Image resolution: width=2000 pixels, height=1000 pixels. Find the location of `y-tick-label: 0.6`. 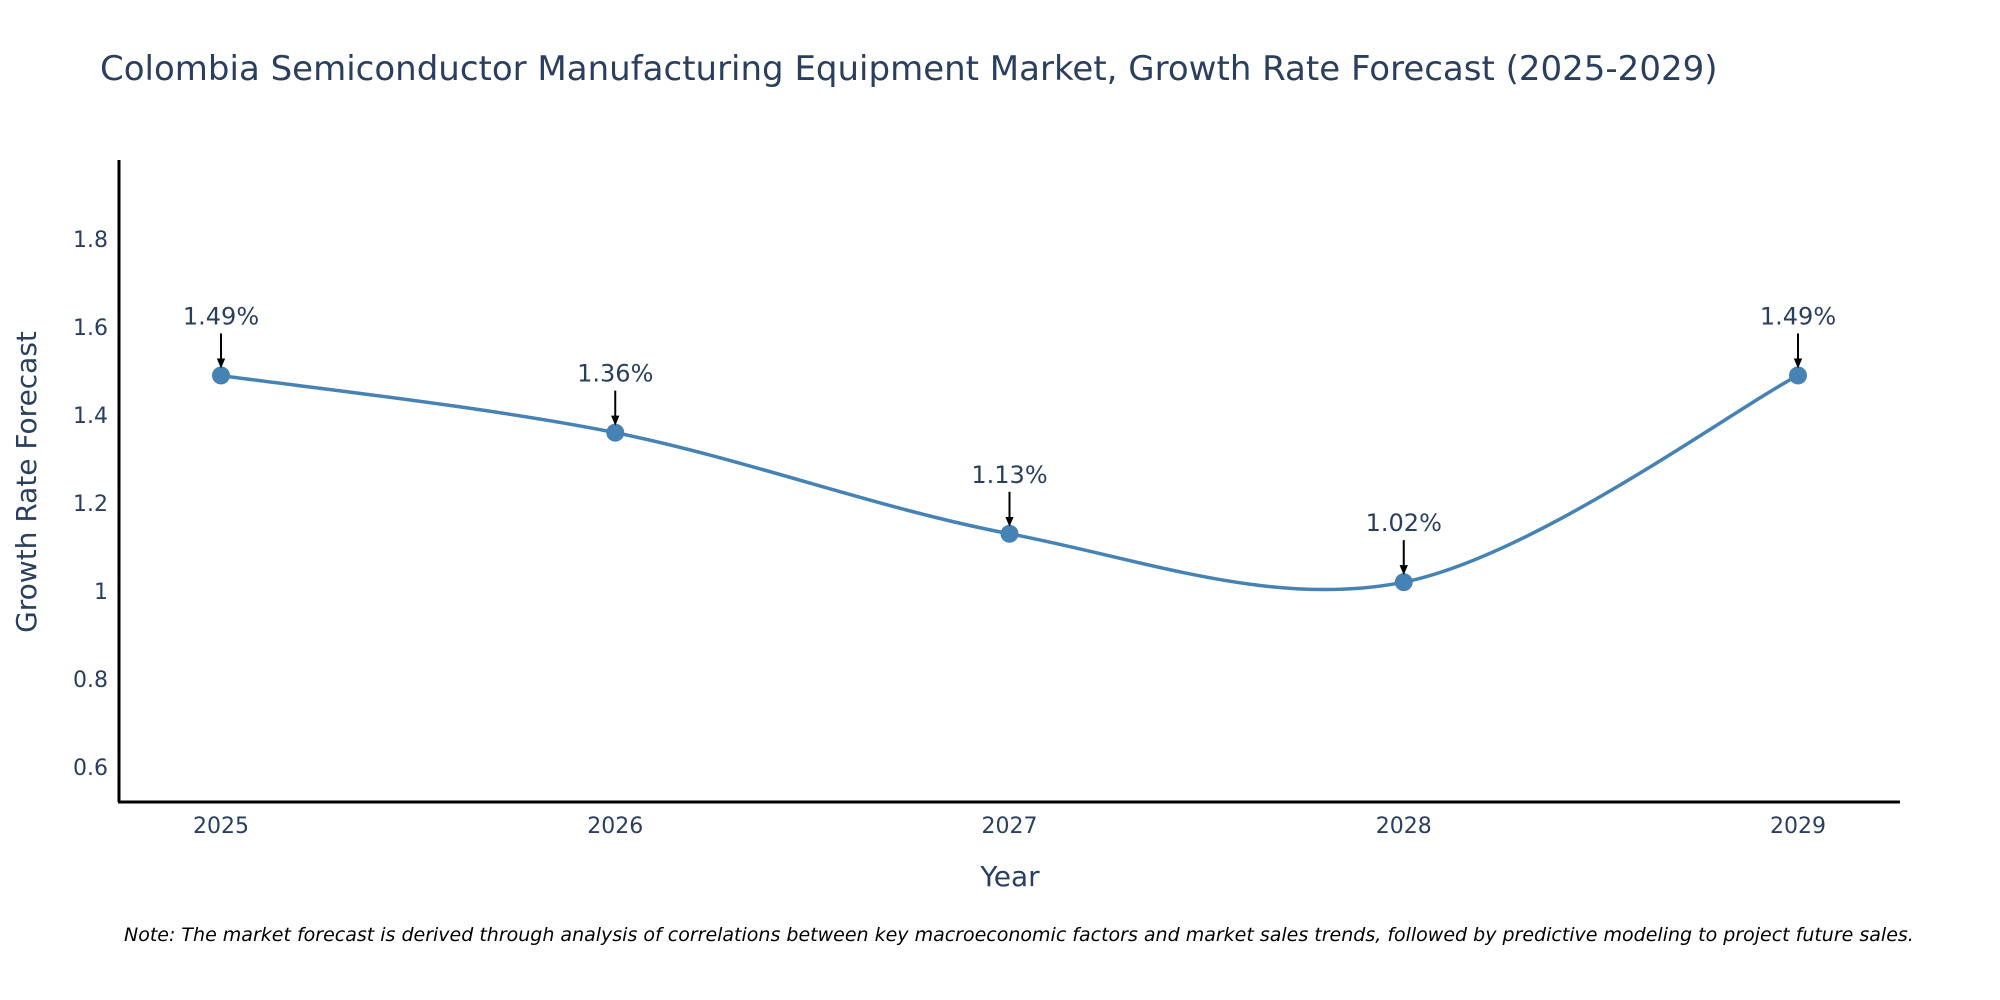

y-tick-label: 0.6 is located at coordinates (90, 768).